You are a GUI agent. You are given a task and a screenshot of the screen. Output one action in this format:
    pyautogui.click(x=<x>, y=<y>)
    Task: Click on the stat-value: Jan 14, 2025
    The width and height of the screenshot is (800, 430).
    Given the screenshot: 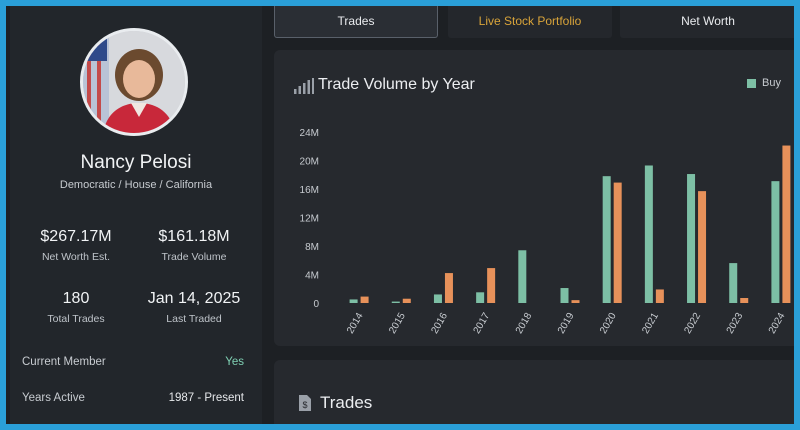 What is the action you would take?
    pyautogui.click(x=194, y=298)
    